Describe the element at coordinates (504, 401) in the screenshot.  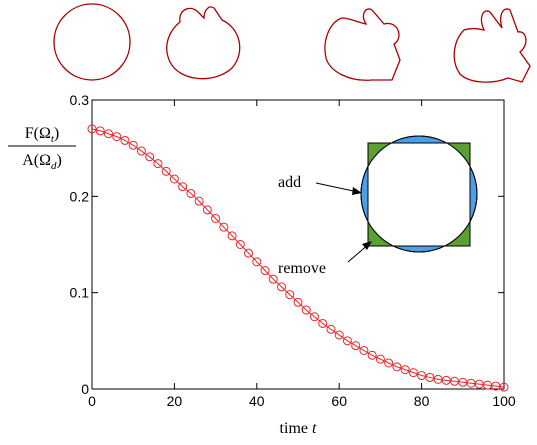
I see `x-tick-label: 100` at that location.